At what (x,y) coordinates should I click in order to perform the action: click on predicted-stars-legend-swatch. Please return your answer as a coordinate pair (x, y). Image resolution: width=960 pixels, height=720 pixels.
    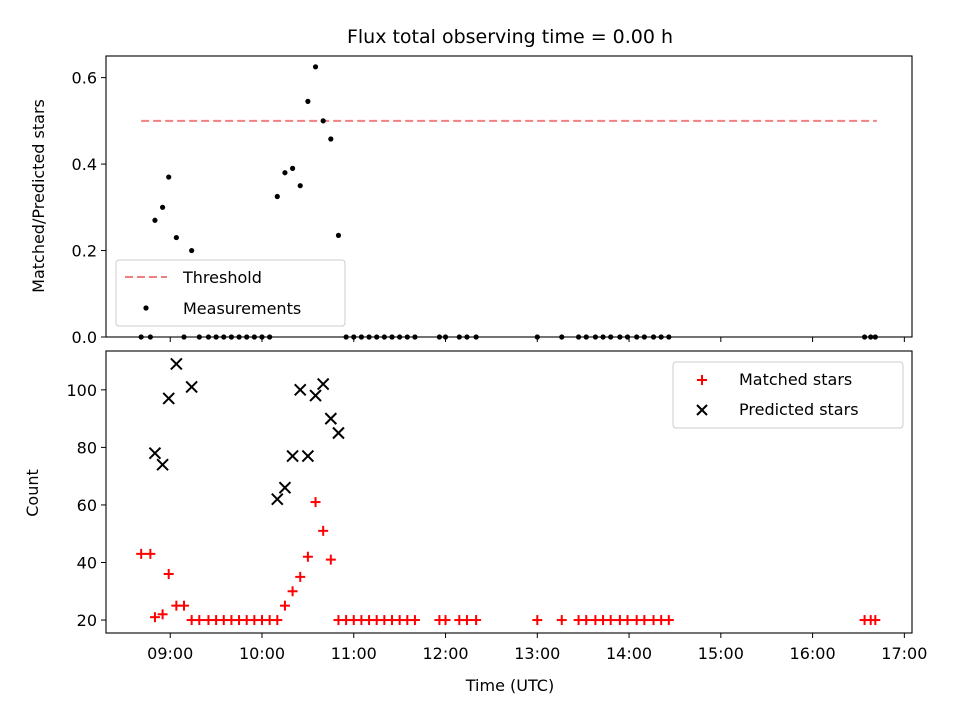
    Looking at the image, I should click on (702, 410).